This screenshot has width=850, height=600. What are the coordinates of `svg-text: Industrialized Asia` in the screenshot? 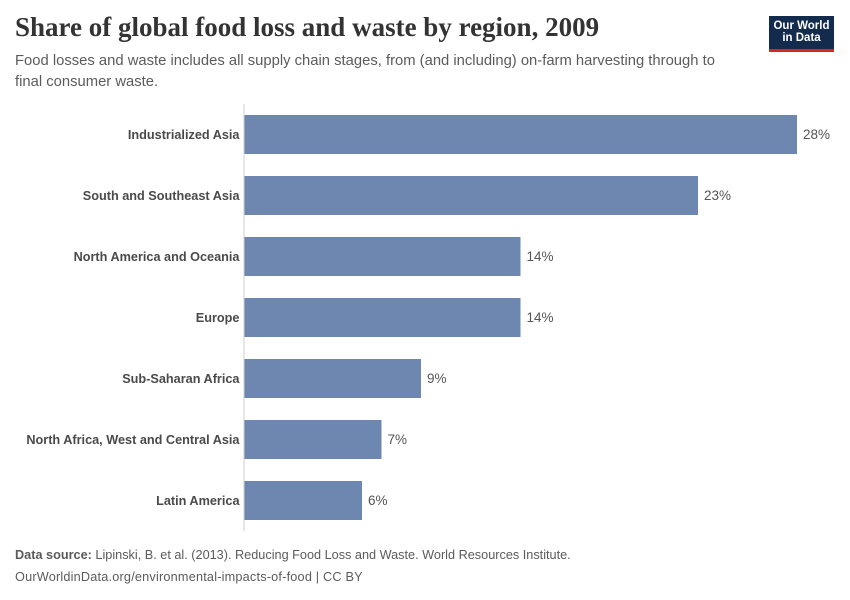 It's located at (184, 135).